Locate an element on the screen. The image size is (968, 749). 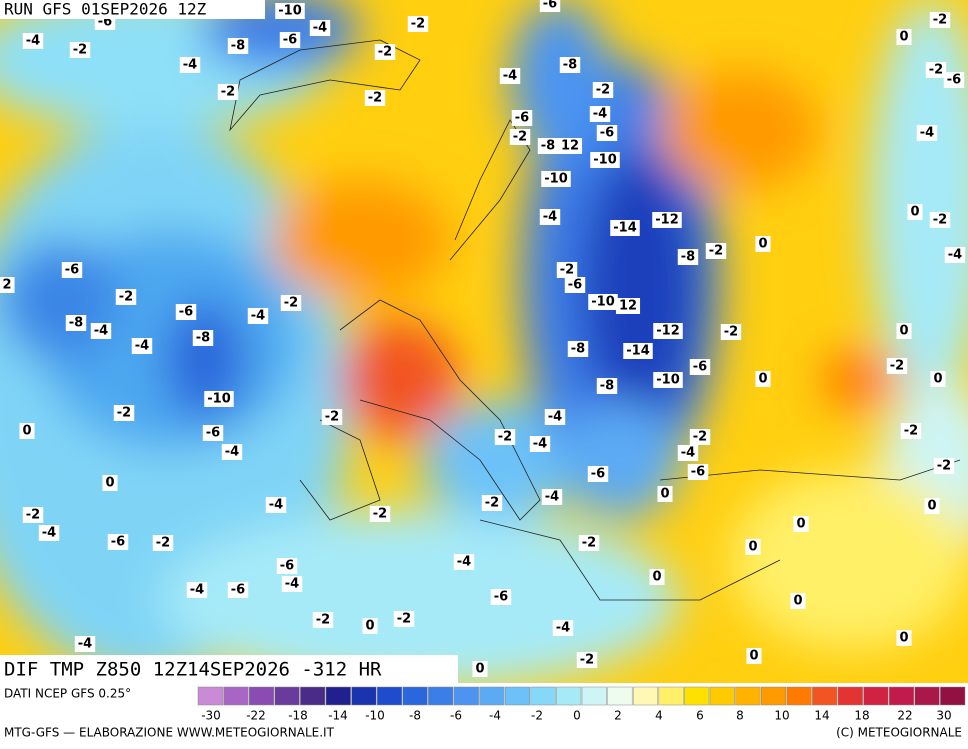
legend-label: 10 is located at coordinates (781, 716).